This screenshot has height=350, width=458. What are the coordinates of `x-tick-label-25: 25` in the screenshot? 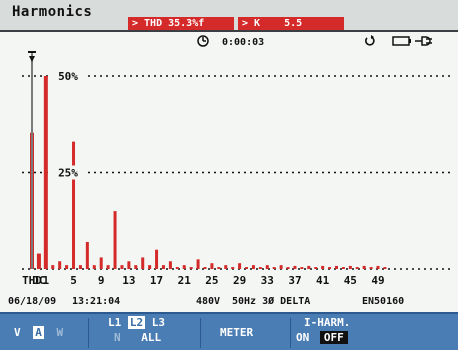 It's located at (211, 280).